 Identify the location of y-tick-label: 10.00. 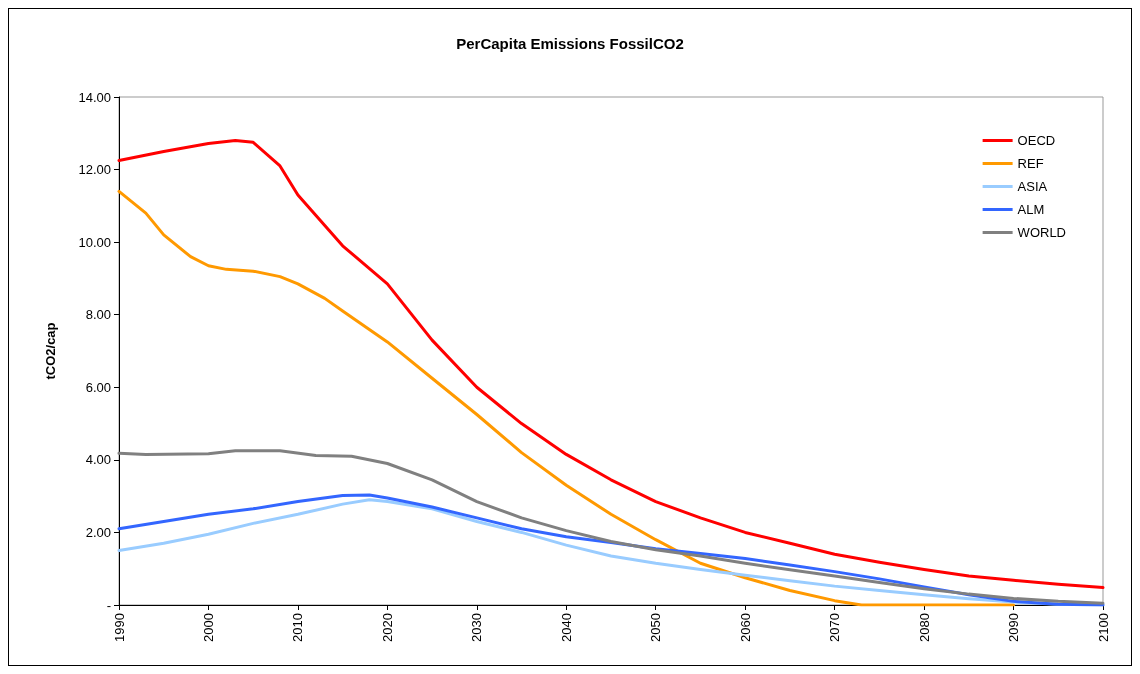
(94, 242).